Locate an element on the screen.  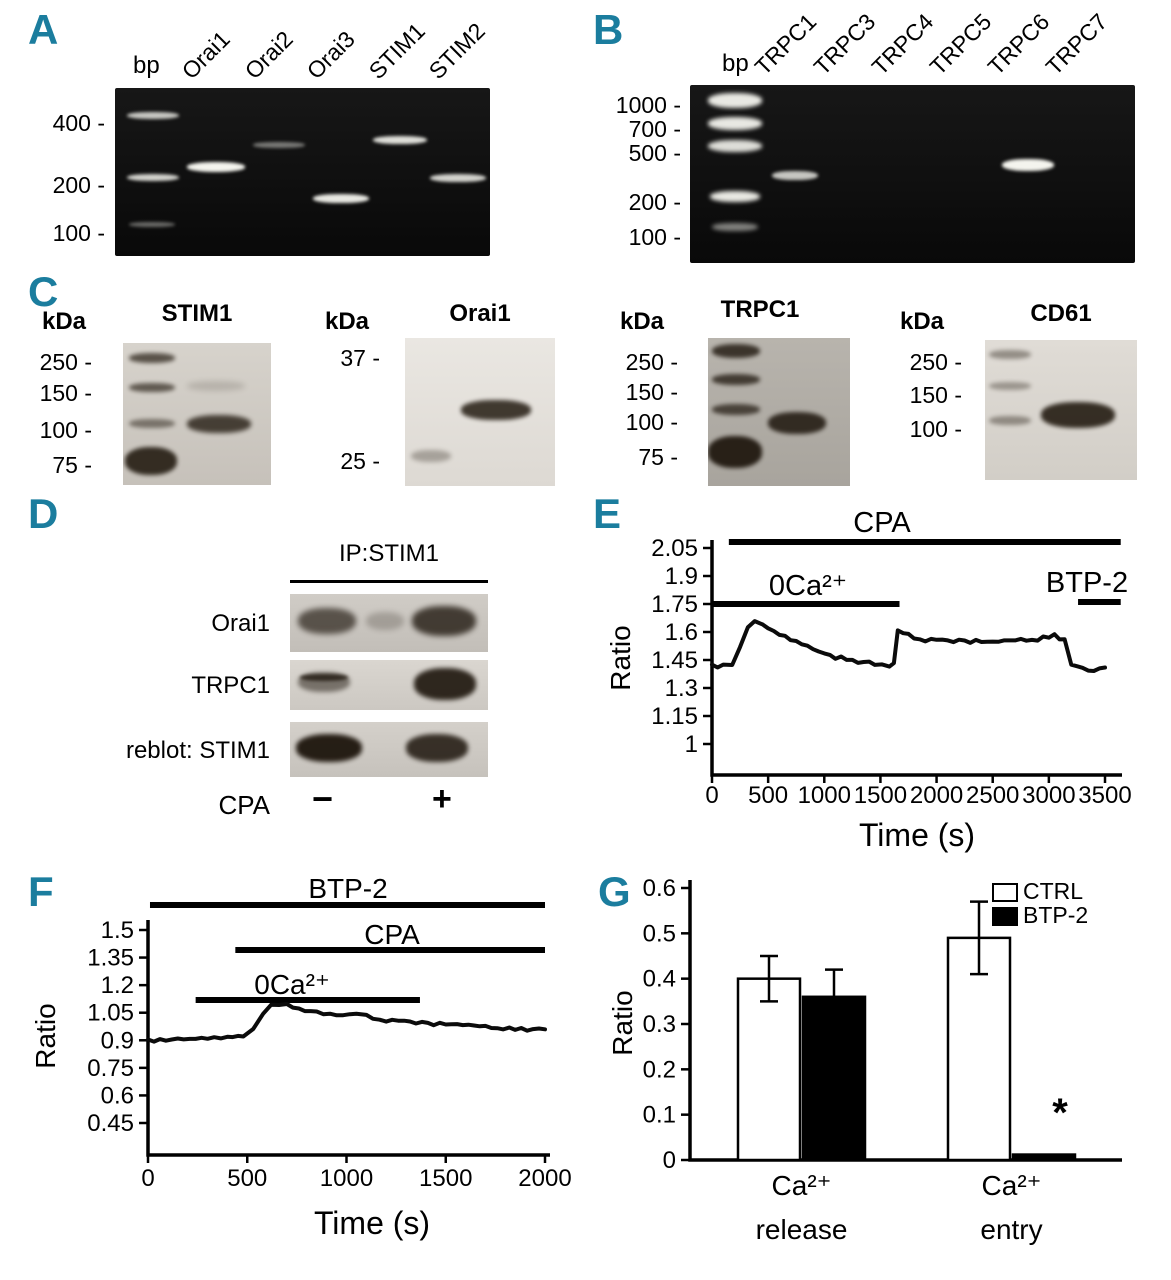
gel-a-lane-label: Orai1 is located at coordinates (205, 54).